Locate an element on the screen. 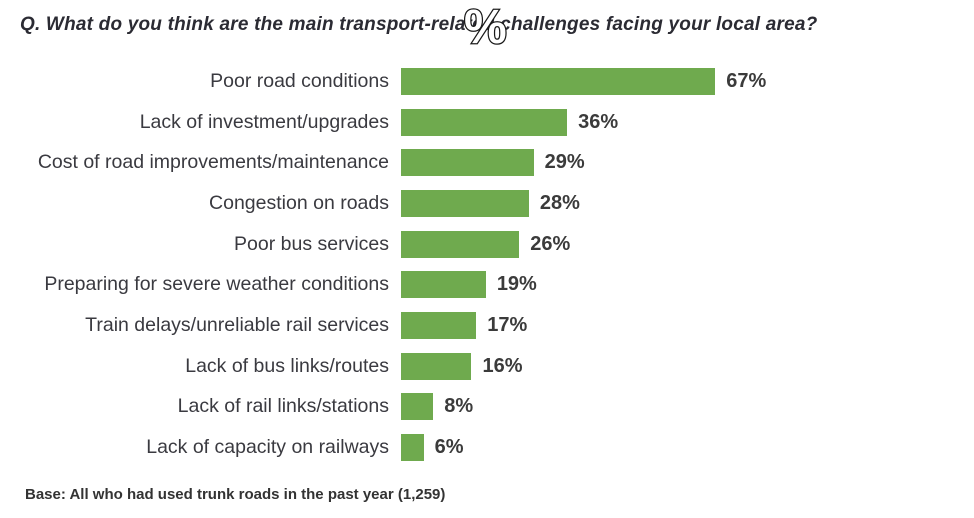 This screenshot has height=518, width=974. chart-row: Lack of investment/upgrades 36% is located at coordinates (487, 122).